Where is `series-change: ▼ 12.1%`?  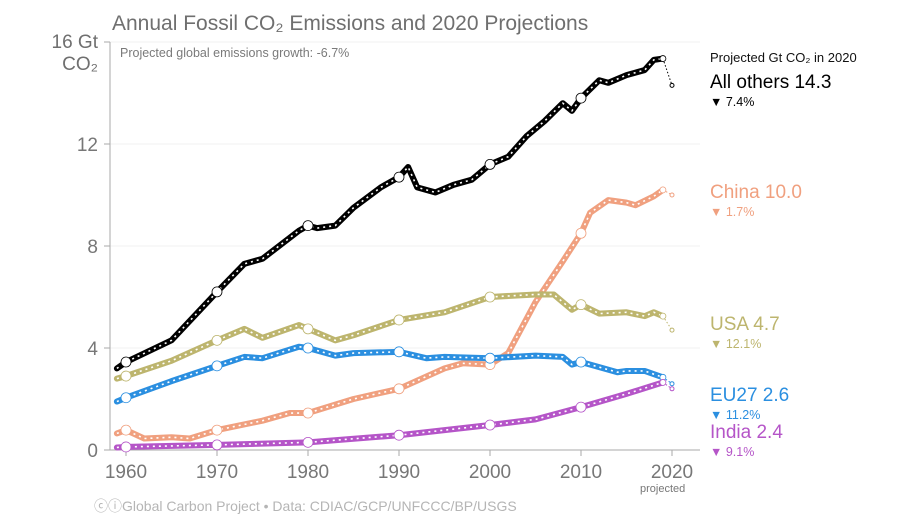 series-change: ▼ 12.1% is located at coordinates (745, 344).